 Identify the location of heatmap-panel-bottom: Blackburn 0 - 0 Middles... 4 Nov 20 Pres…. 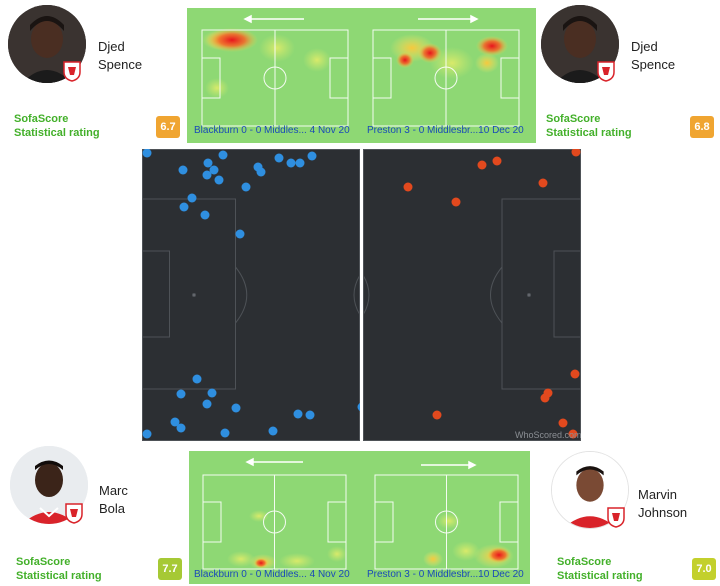
(359, 517).